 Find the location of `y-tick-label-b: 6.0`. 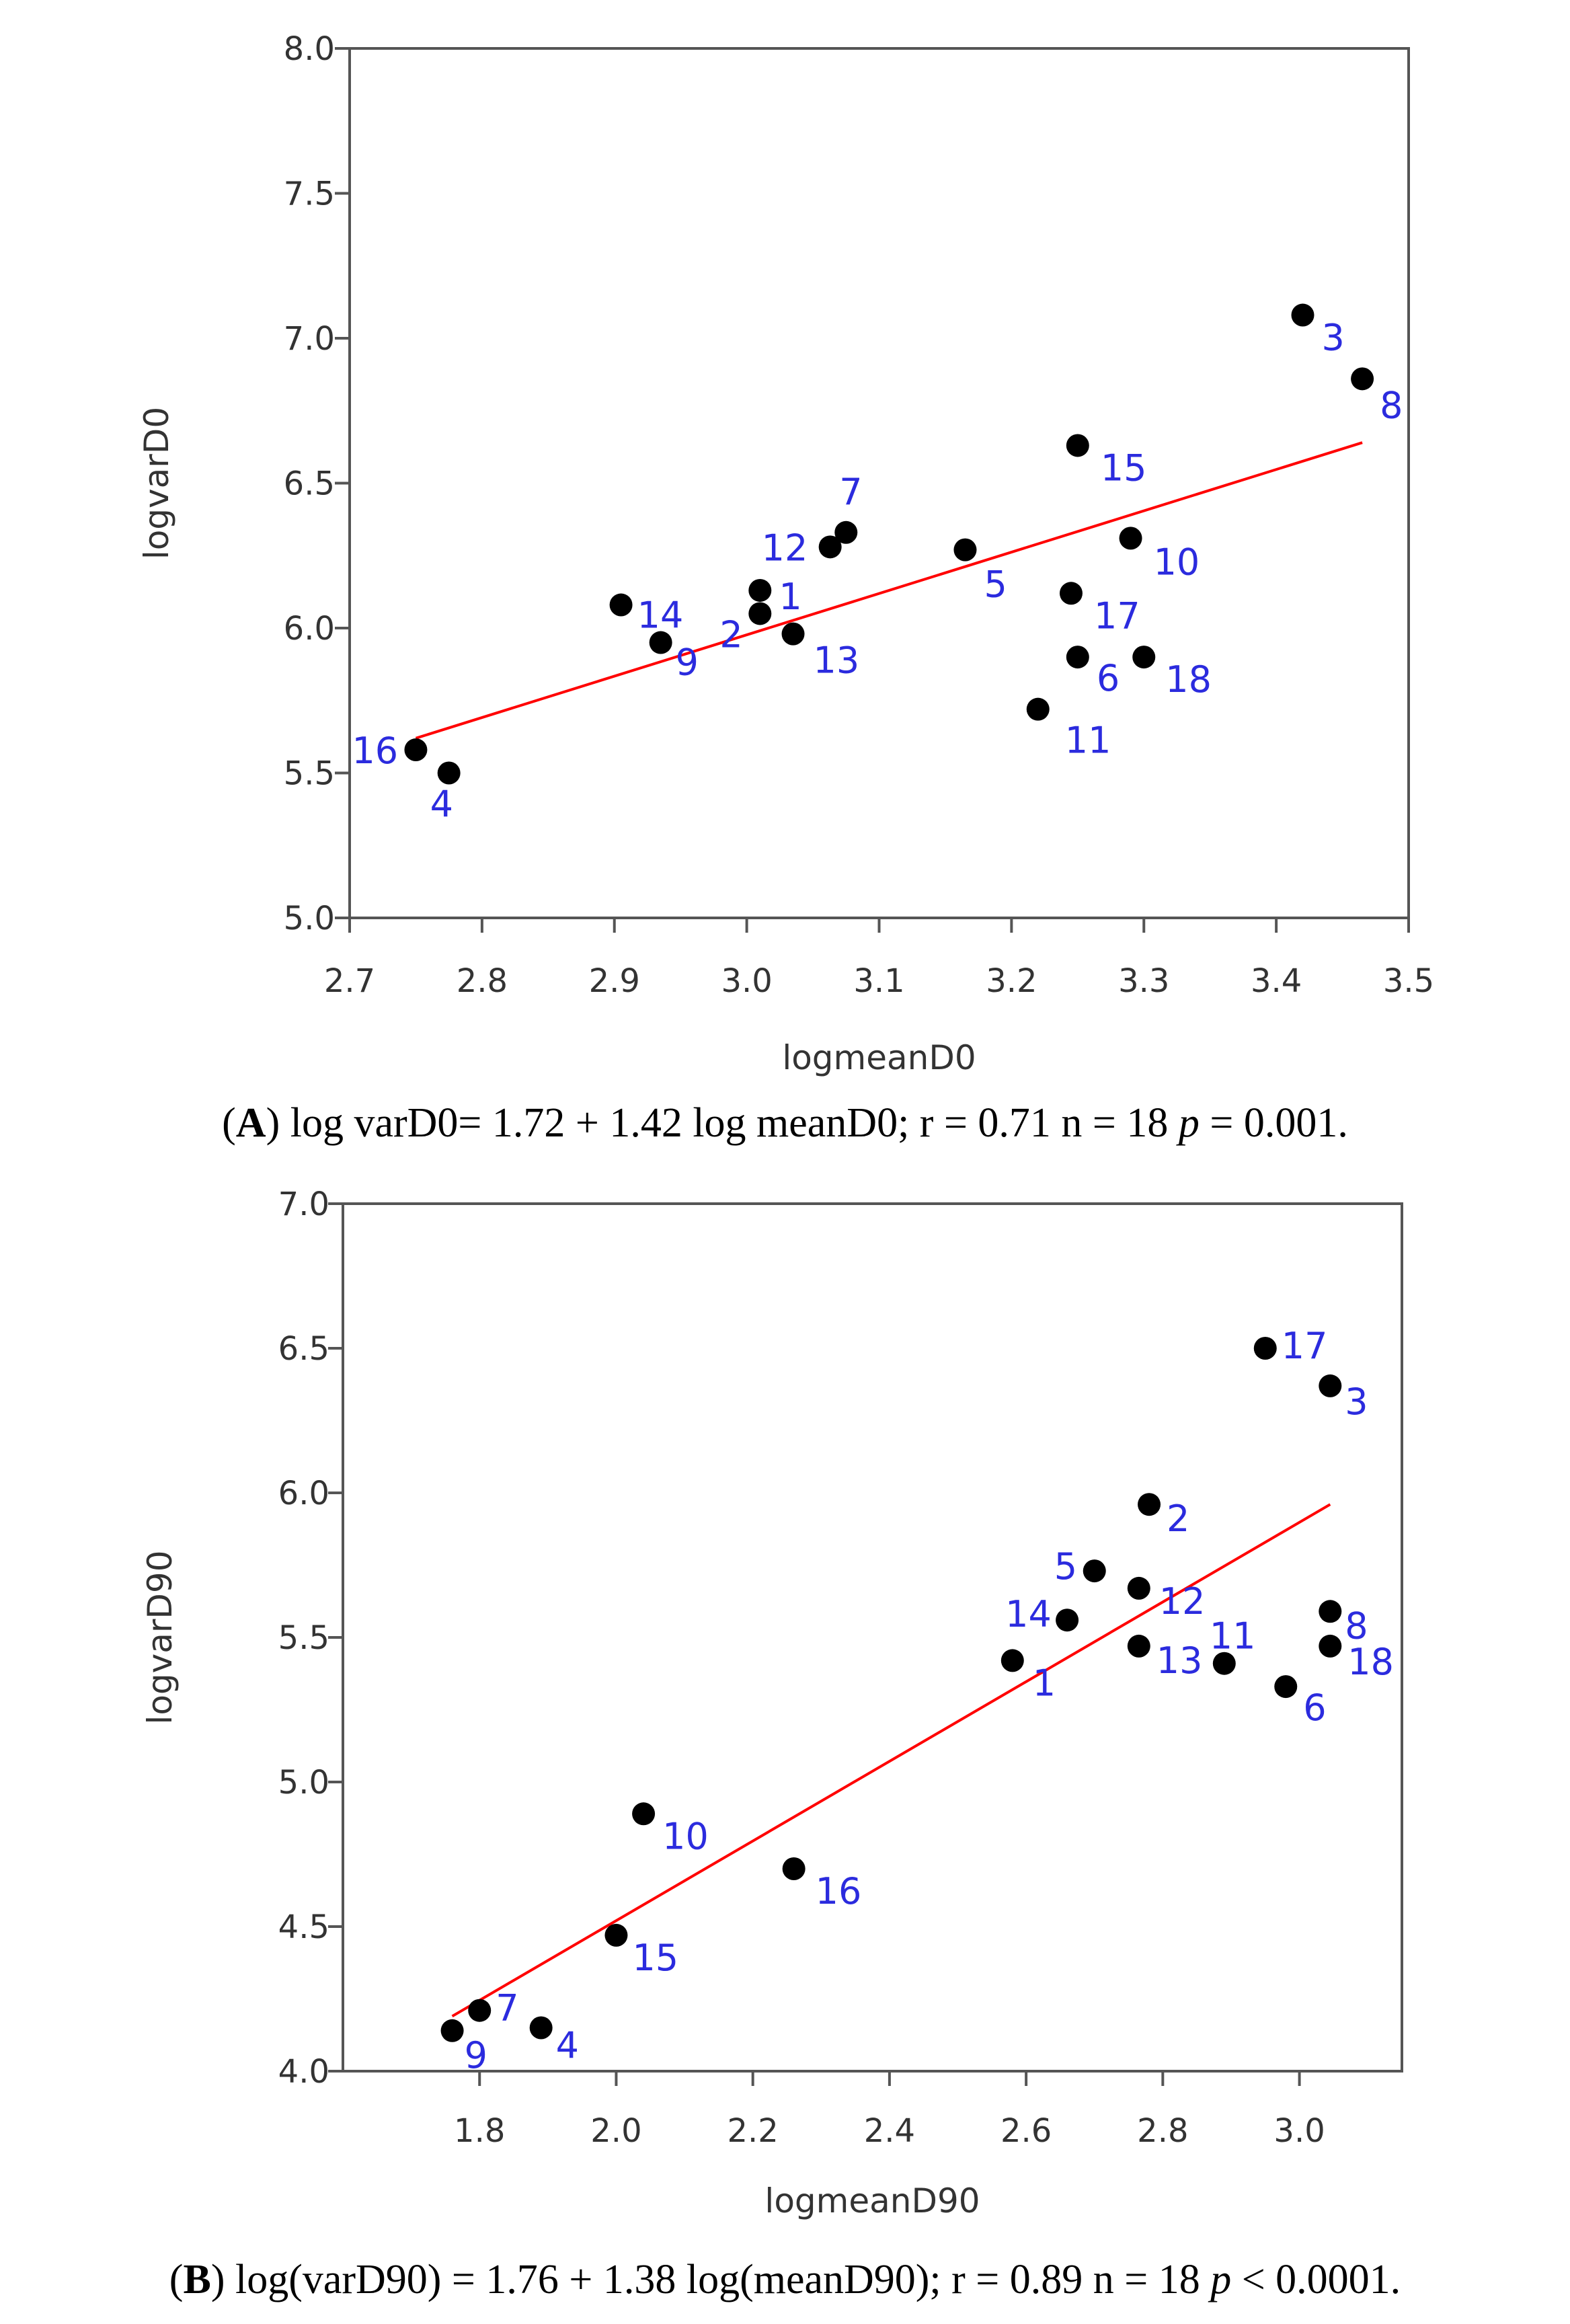

y-tick-label-b: 6.0 is located at coordinates (303, 1493).